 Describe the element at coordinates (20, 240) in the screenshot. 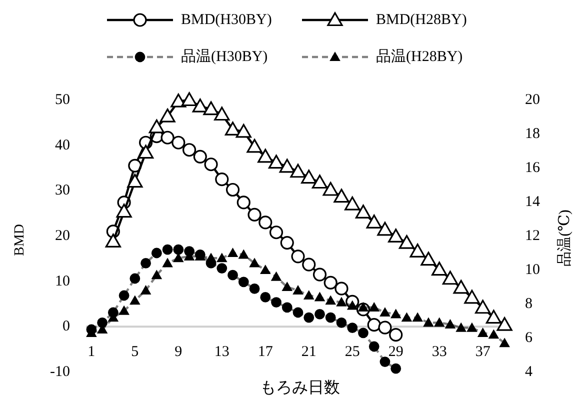

I see `y-axis-title: BMD` at that location.